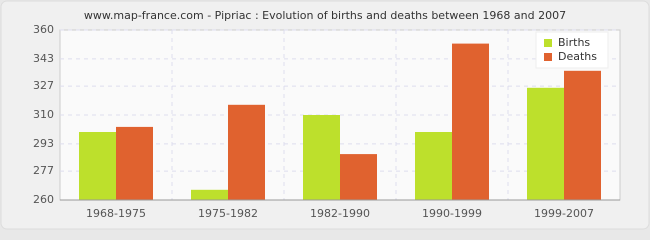 This screenshot has width=650, height=240. Describe the element at coordinates (43, 170) in the screenshot. I see `y-tick-label: 277` at that location.